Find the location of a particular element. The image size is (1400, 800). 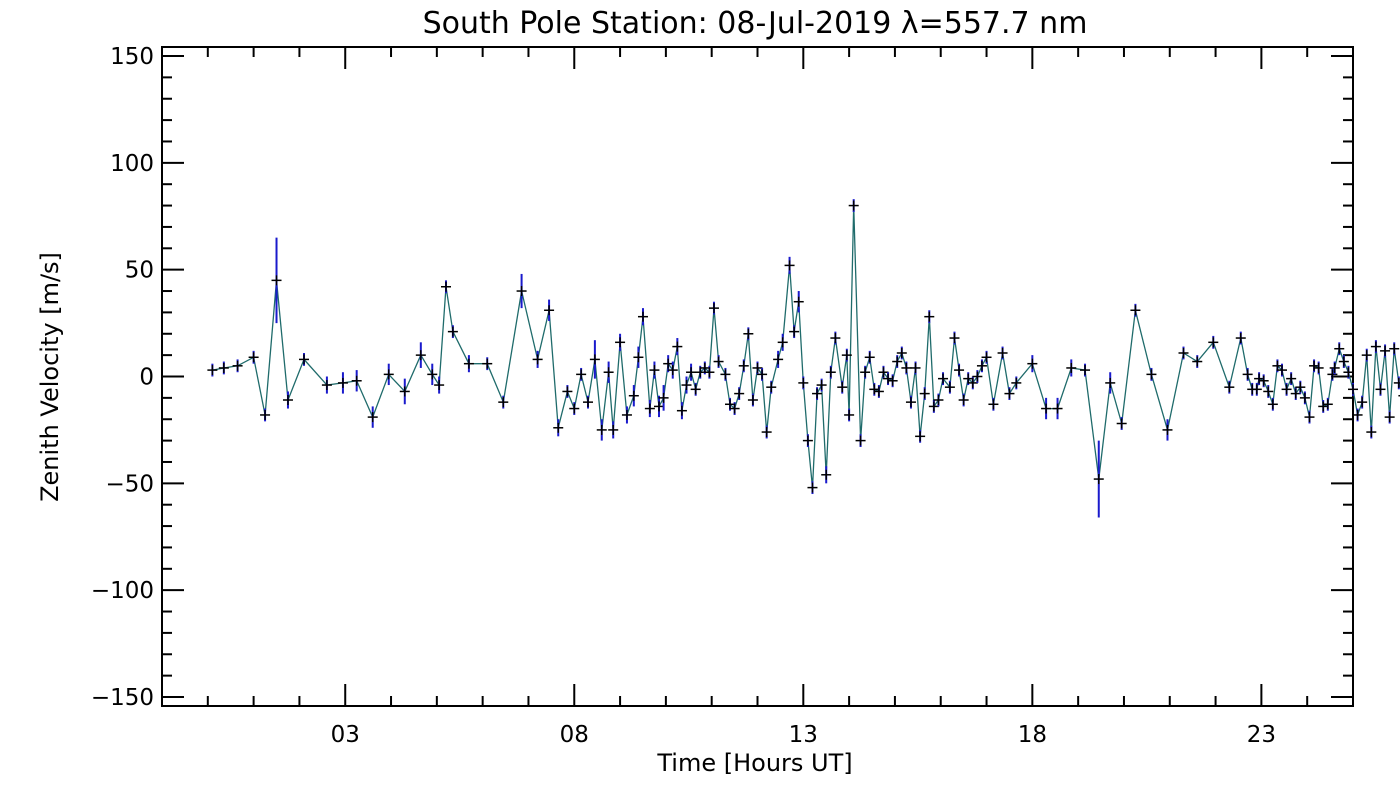

x-tick-label: 23 is located at coordinates (1261, 735).